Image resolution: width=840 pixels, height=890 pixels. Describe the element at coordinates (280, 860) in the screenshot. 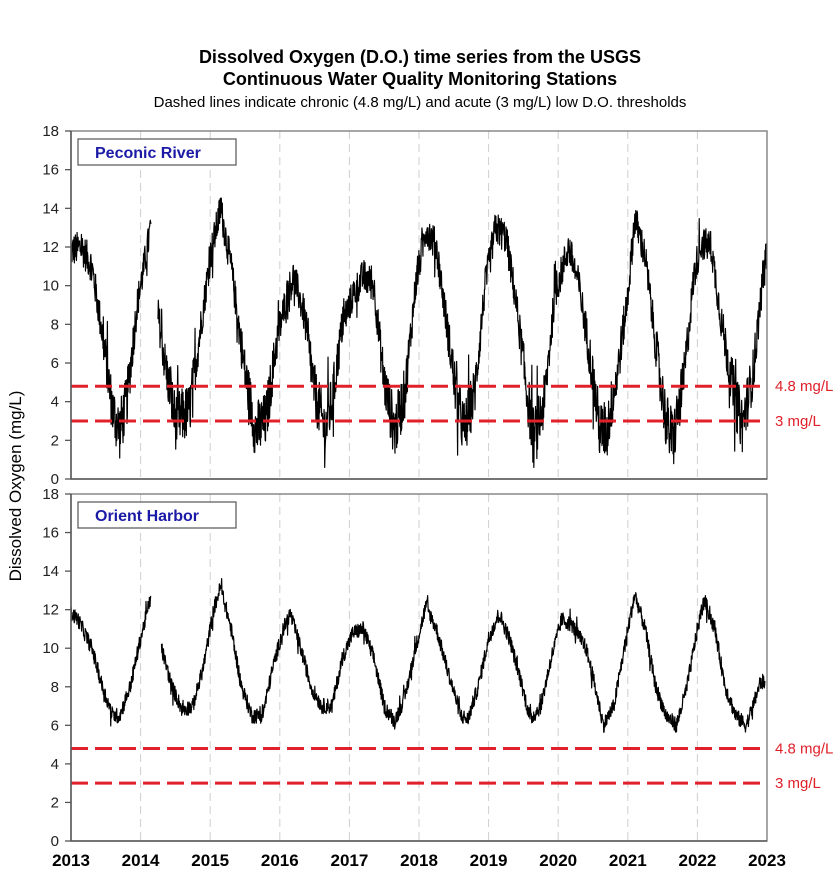

I see `x-tick-label: 2016` at that location.